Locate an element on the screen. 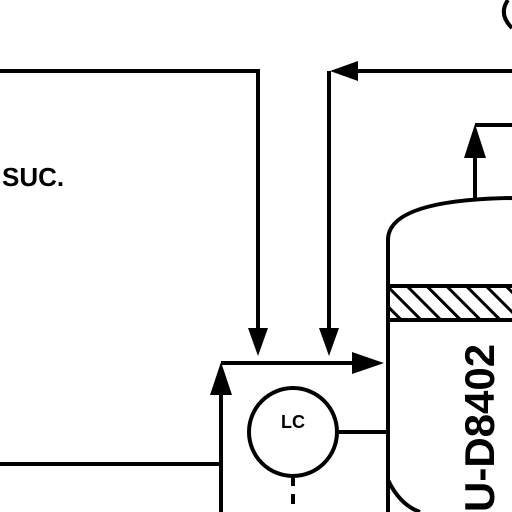 The height and width of the screenshot is (512, 512). vessel-tag: U-D8402 is located at coordinates (479, 428).